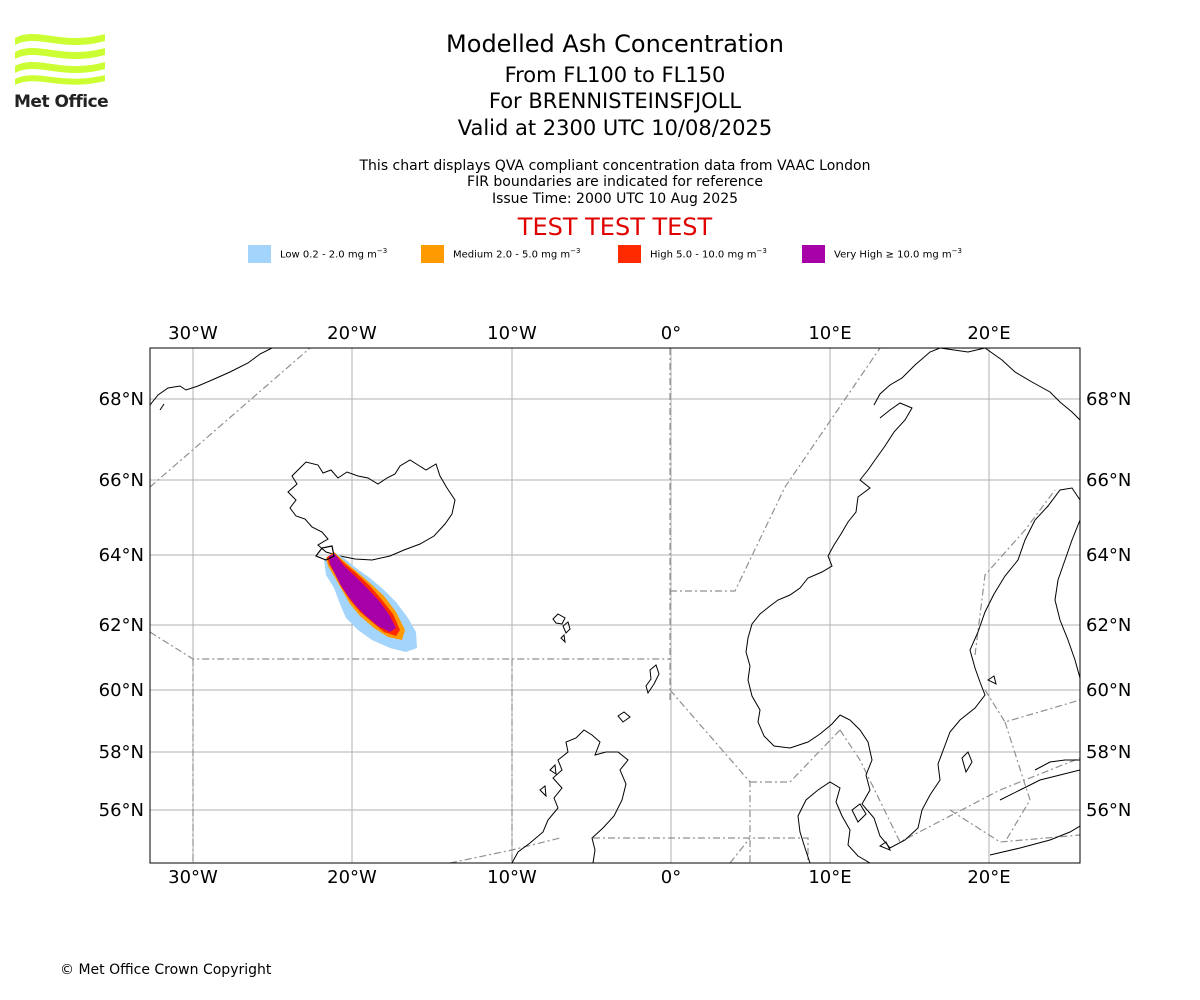 This screenshot has width=1200, height=1000. I want to click on lon-tick-bottom: 20°W, so click(352, 877).